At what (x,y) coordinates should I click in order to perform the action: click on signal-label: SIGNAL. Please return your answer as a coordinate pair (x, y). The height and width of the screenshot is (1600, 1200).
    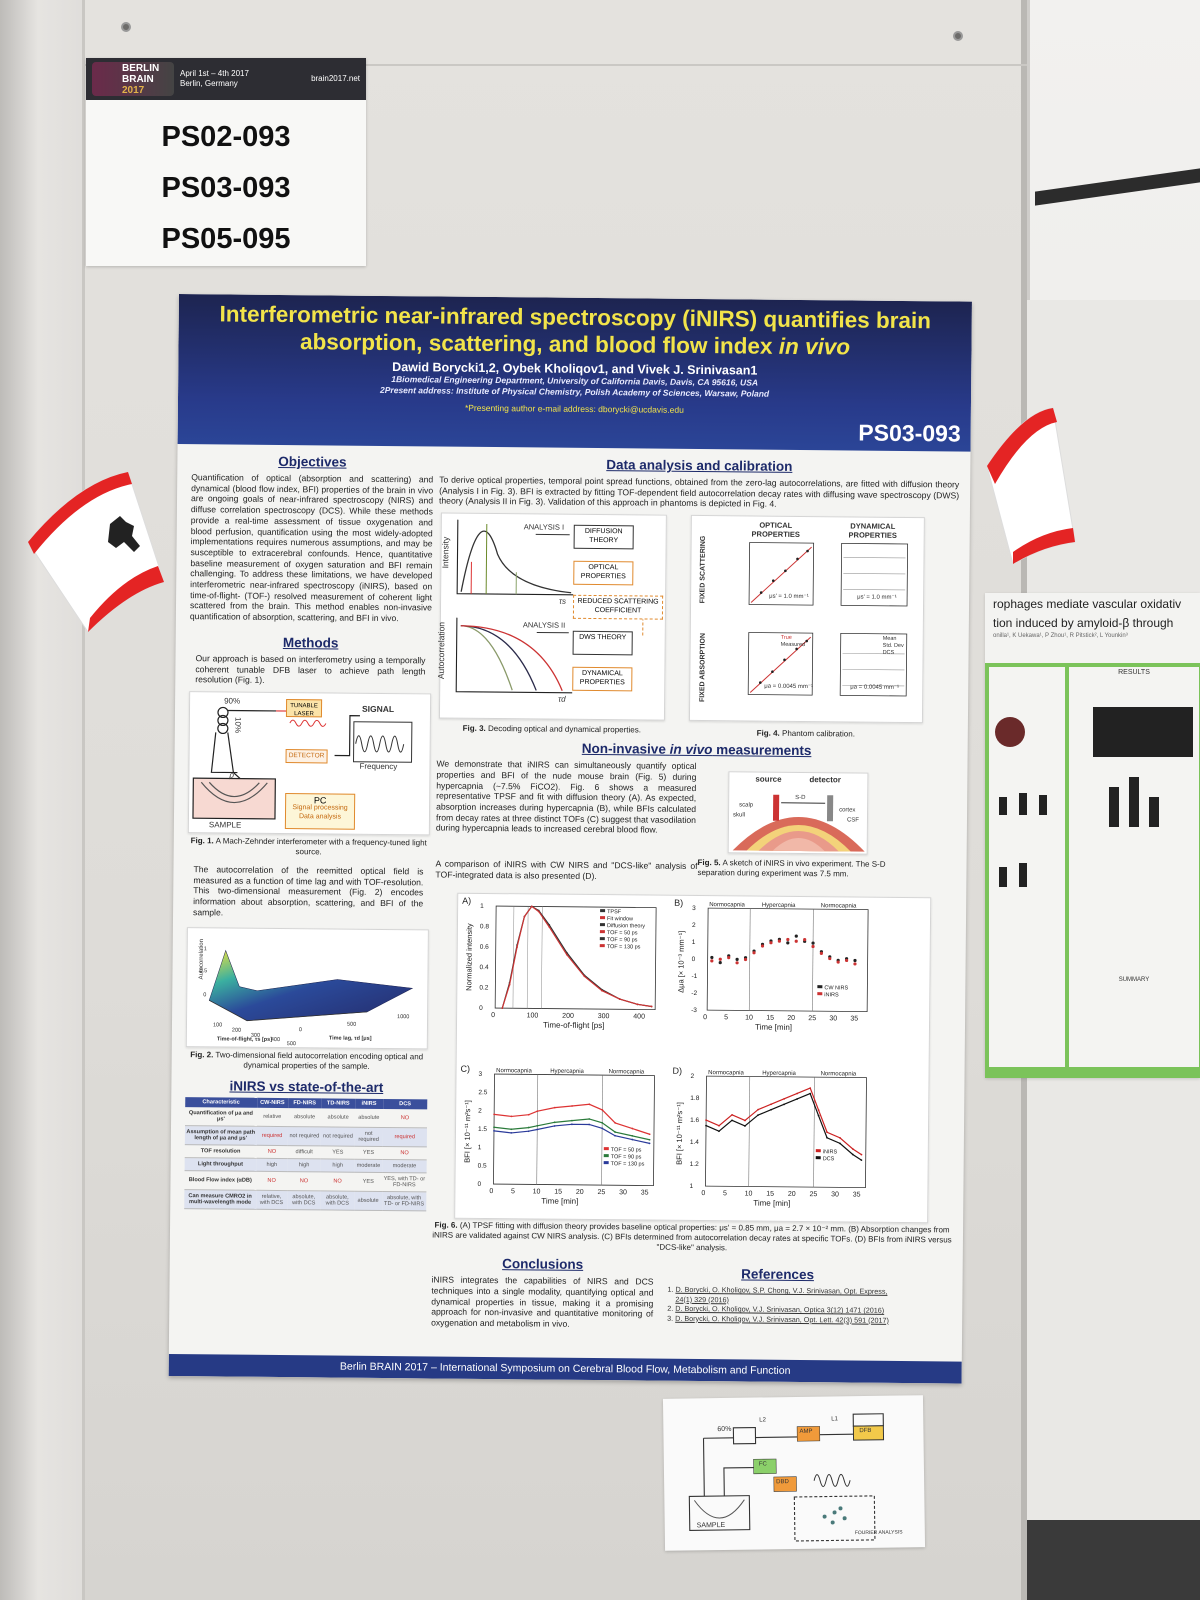
    Looking at the image, I should click on (378, 709).